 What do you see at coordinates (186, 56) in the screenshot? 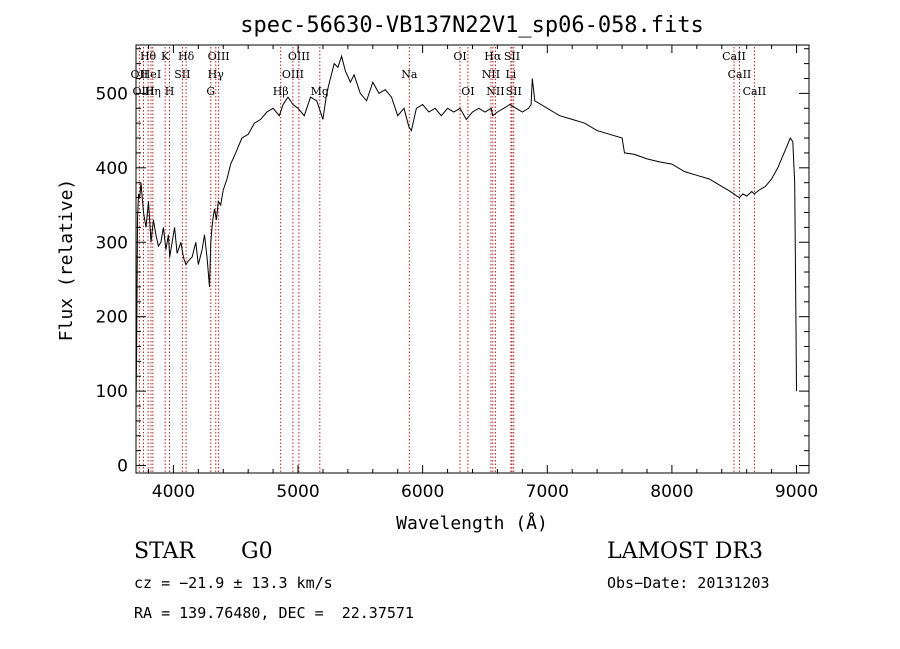
I see `line-label: Hδ` at bounding box center [186, 56].